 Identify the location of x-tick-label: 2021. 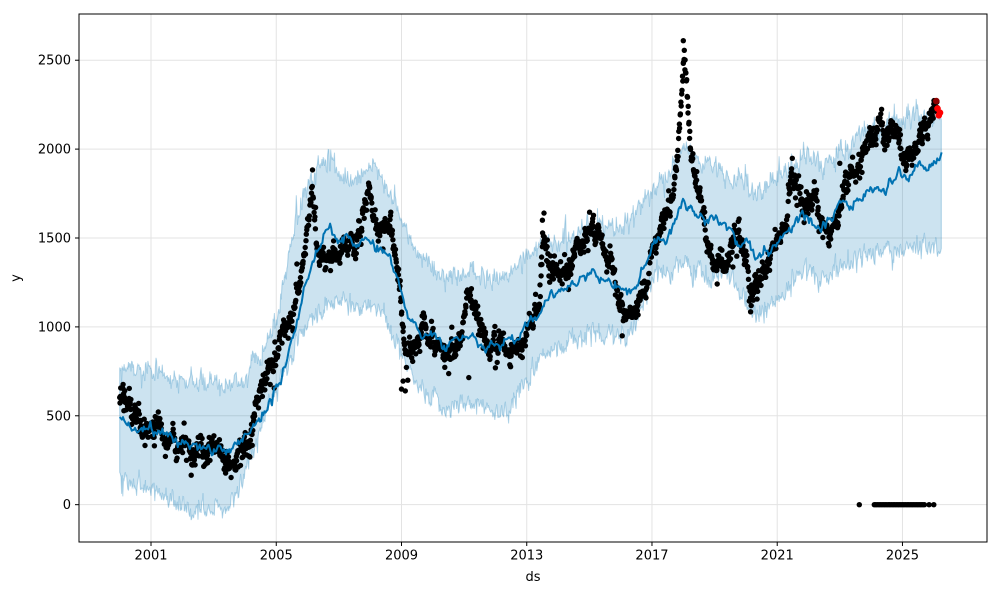
(777, 556).